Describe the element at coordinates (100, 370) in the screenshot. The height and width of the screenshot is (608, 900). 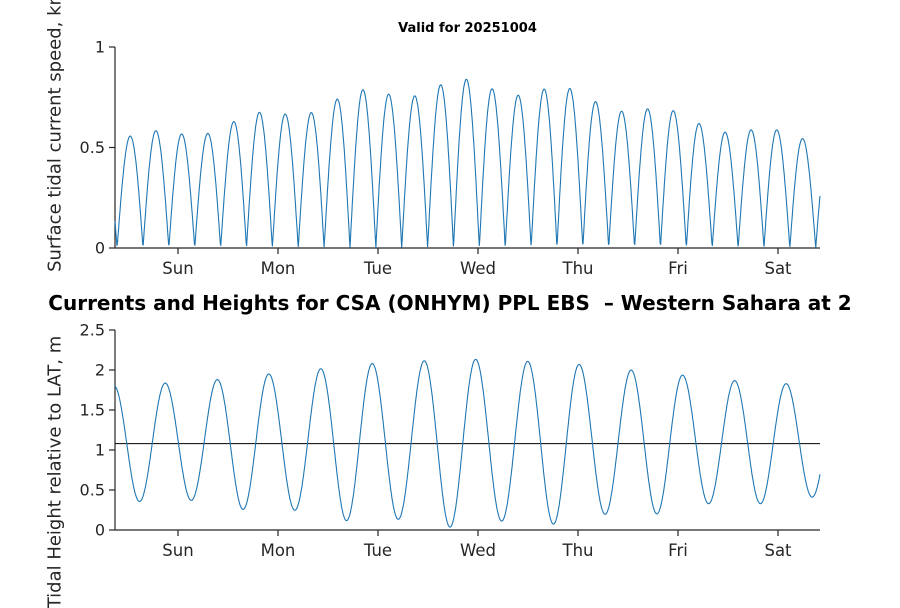
I see `y-tick-label: 2` at that location.